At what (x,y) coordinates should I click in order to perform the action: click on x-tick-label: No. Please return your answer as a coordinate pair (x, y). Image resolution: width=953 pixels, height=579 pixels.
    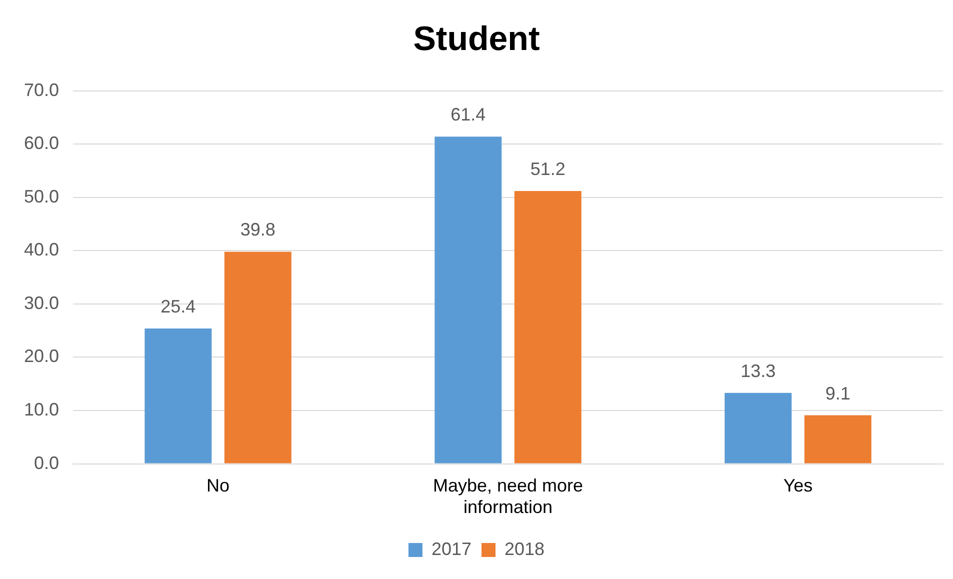
    Looking at the image, I should click on (218, 486).